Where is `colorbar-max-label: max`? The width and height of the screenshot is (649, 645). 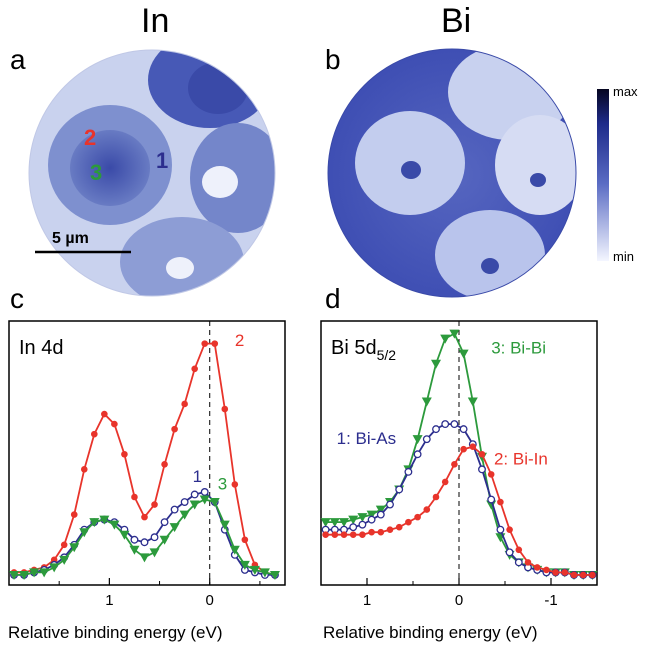 colorbar-max-label: max is located at coordinates (625, 91).